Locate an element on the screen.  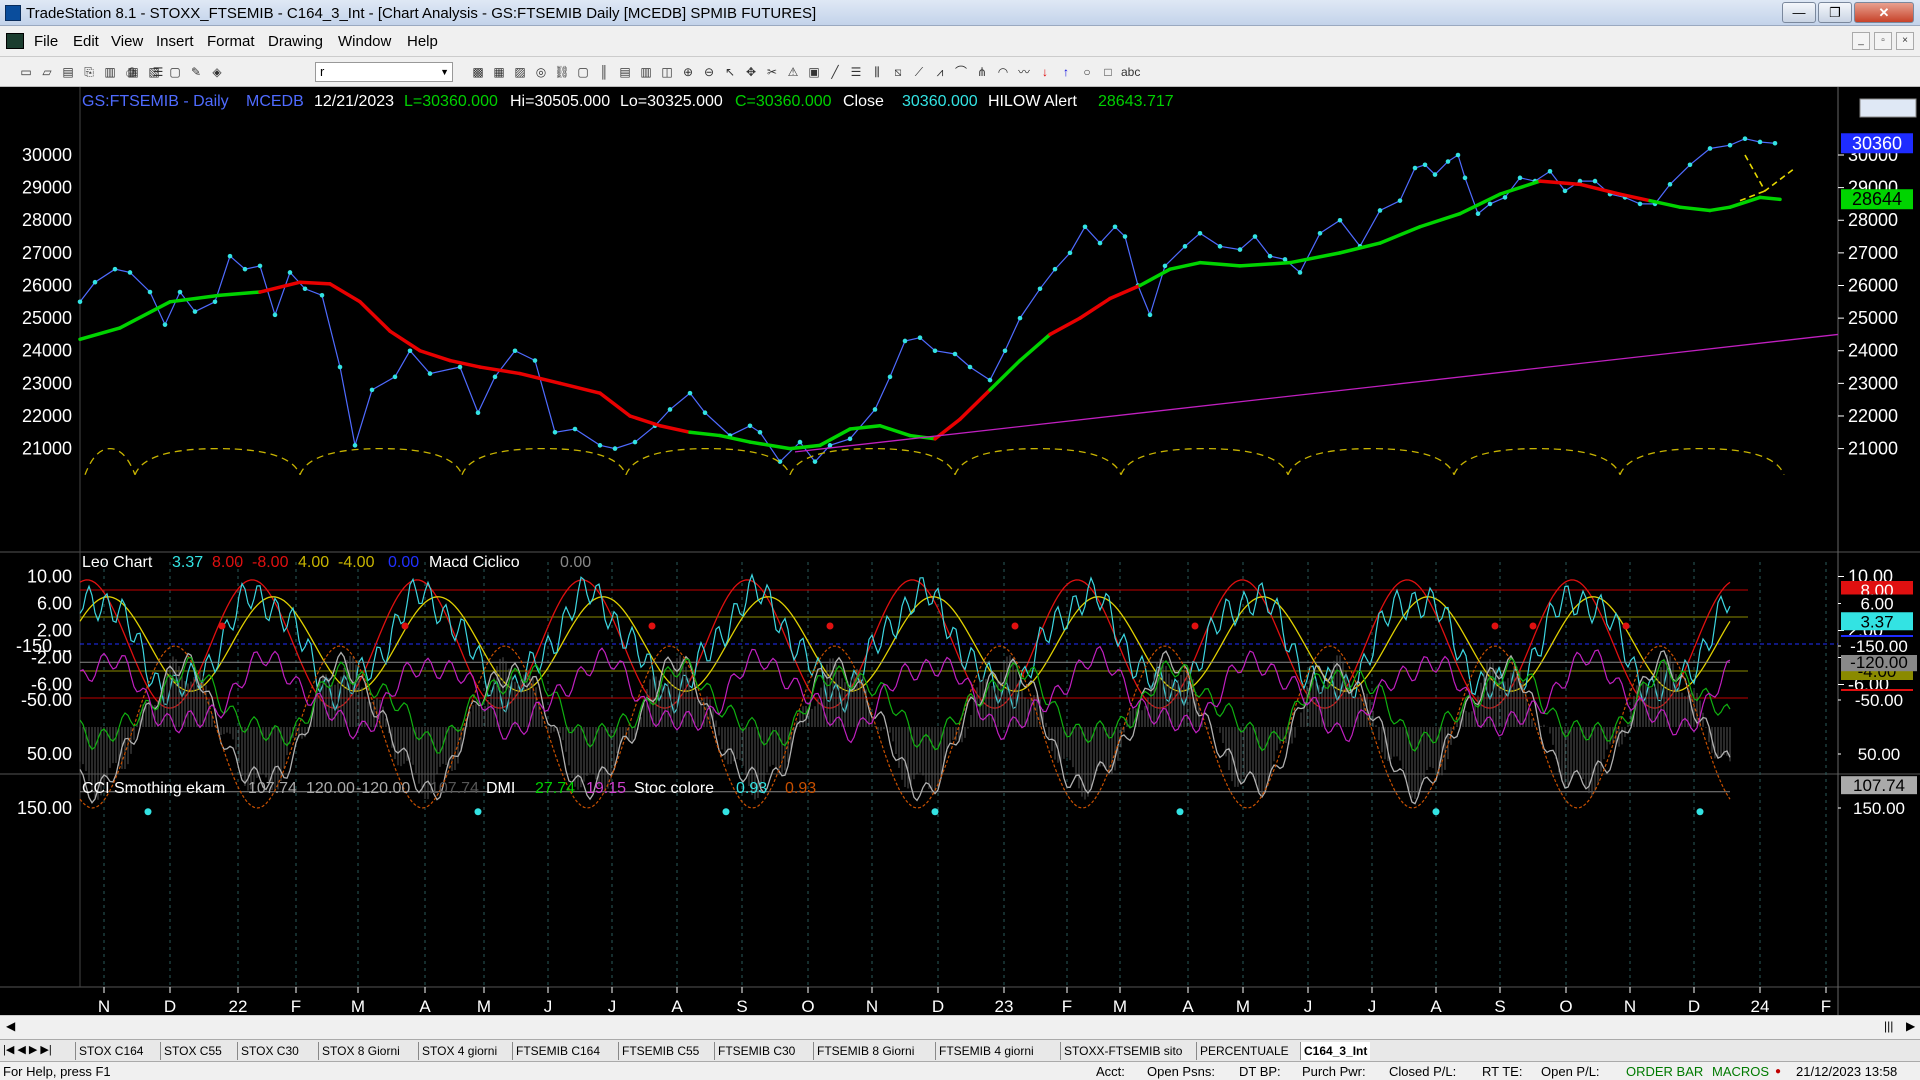
horizontal-scrollbar: ◀ ||| ▶ is located at coordinates (960, 1027).